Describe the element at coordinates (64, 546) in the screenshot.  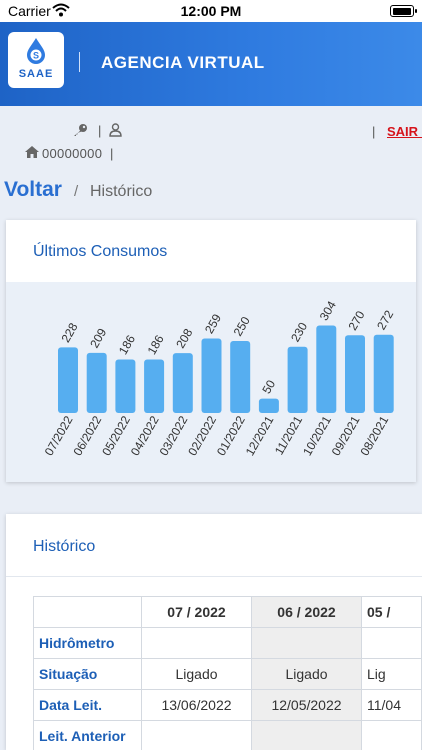
I see `history-title: Histórico` at that location.